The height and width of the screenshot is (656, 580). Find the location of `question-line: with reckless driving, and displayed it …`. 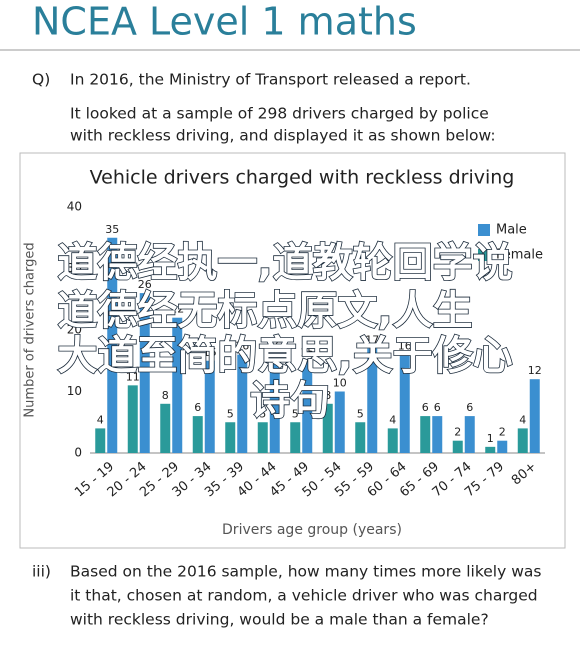

question-line: with reckless driving, and displayed it … is located at coordinates (283, 136).